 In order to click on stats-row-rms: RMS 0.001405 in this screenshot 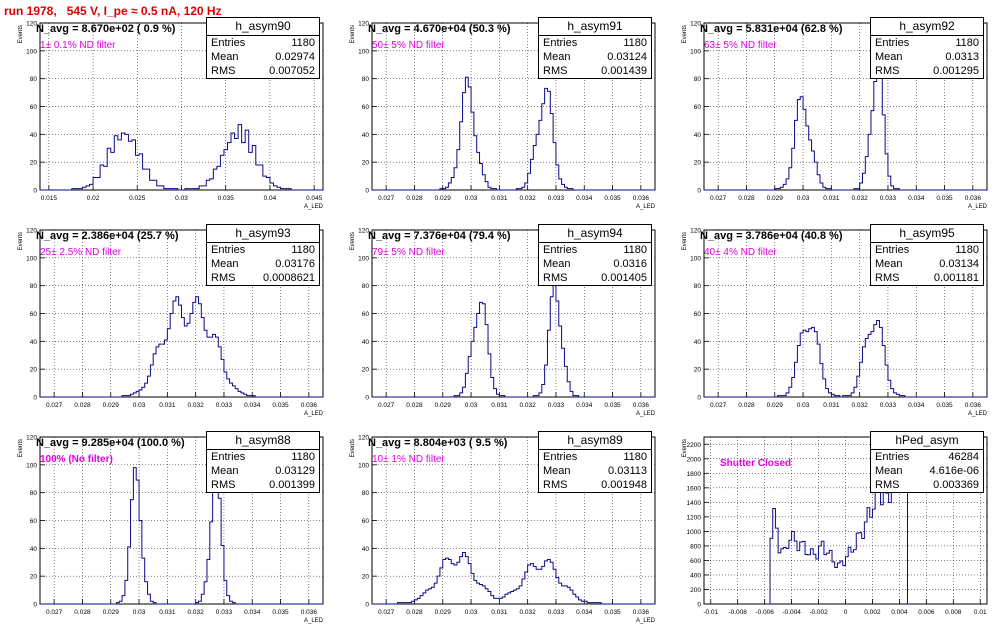, I will do `click(595, 278)`.